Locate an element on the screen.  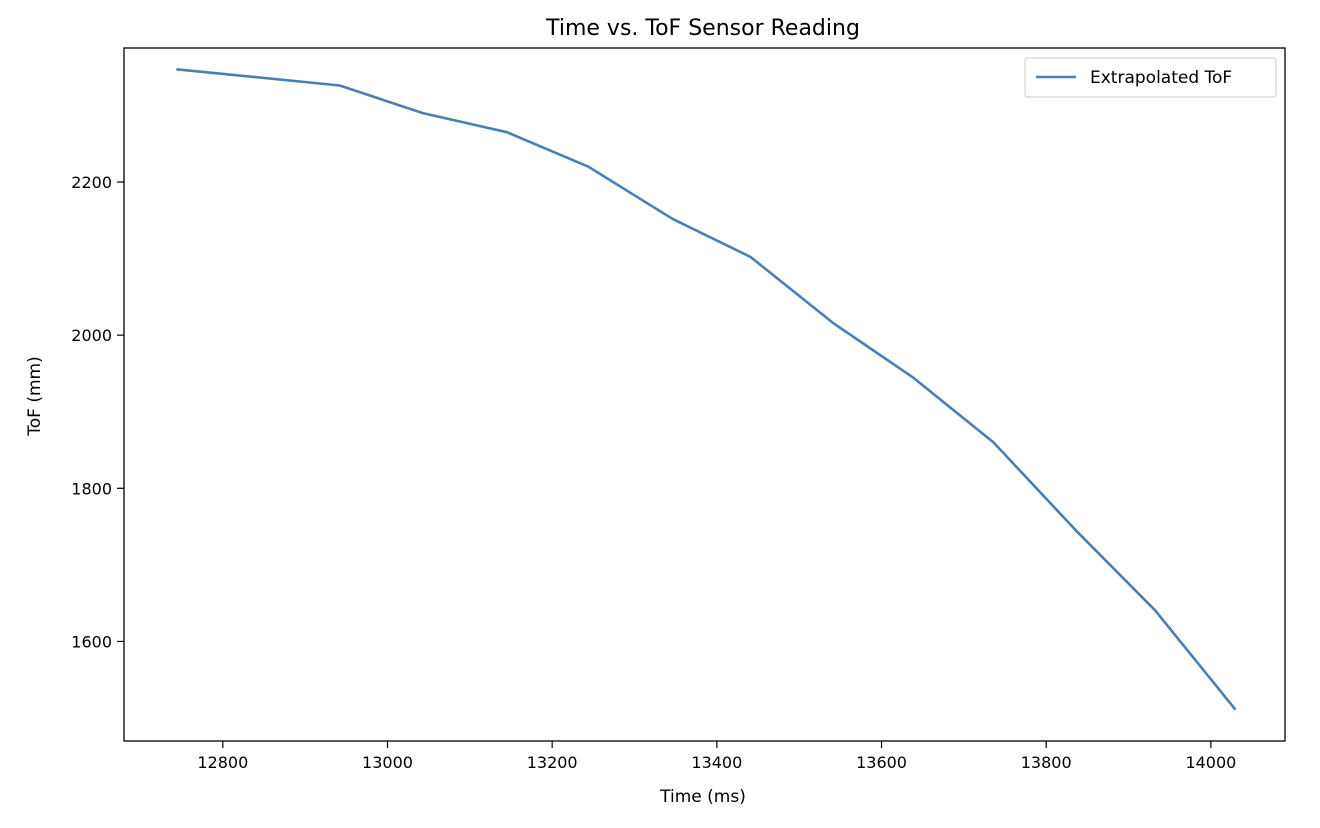
x-tick-label: 12800 is located at coordinates (222, 762).